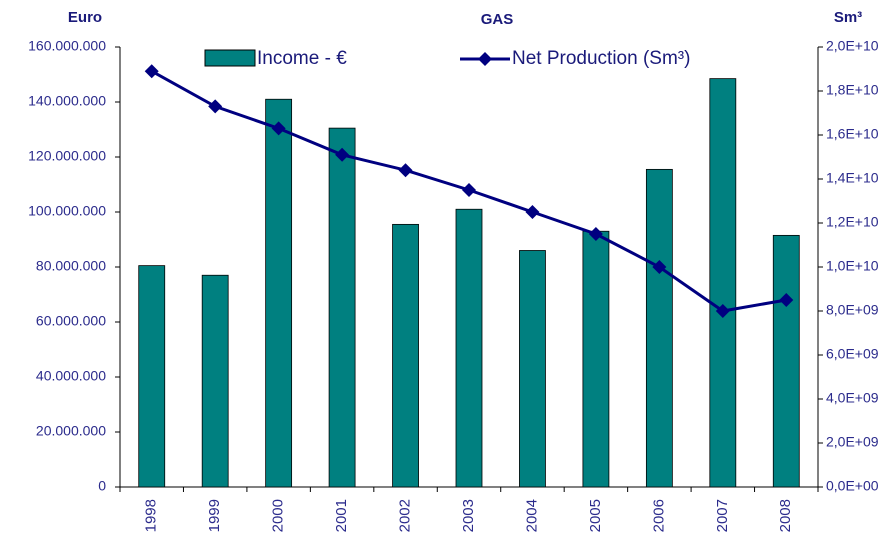 The image size is (896, 553). Describe the element at coordinates (852, 310) in the screenshot. I see `y2-tick-label: 8,0E+09` at that location.